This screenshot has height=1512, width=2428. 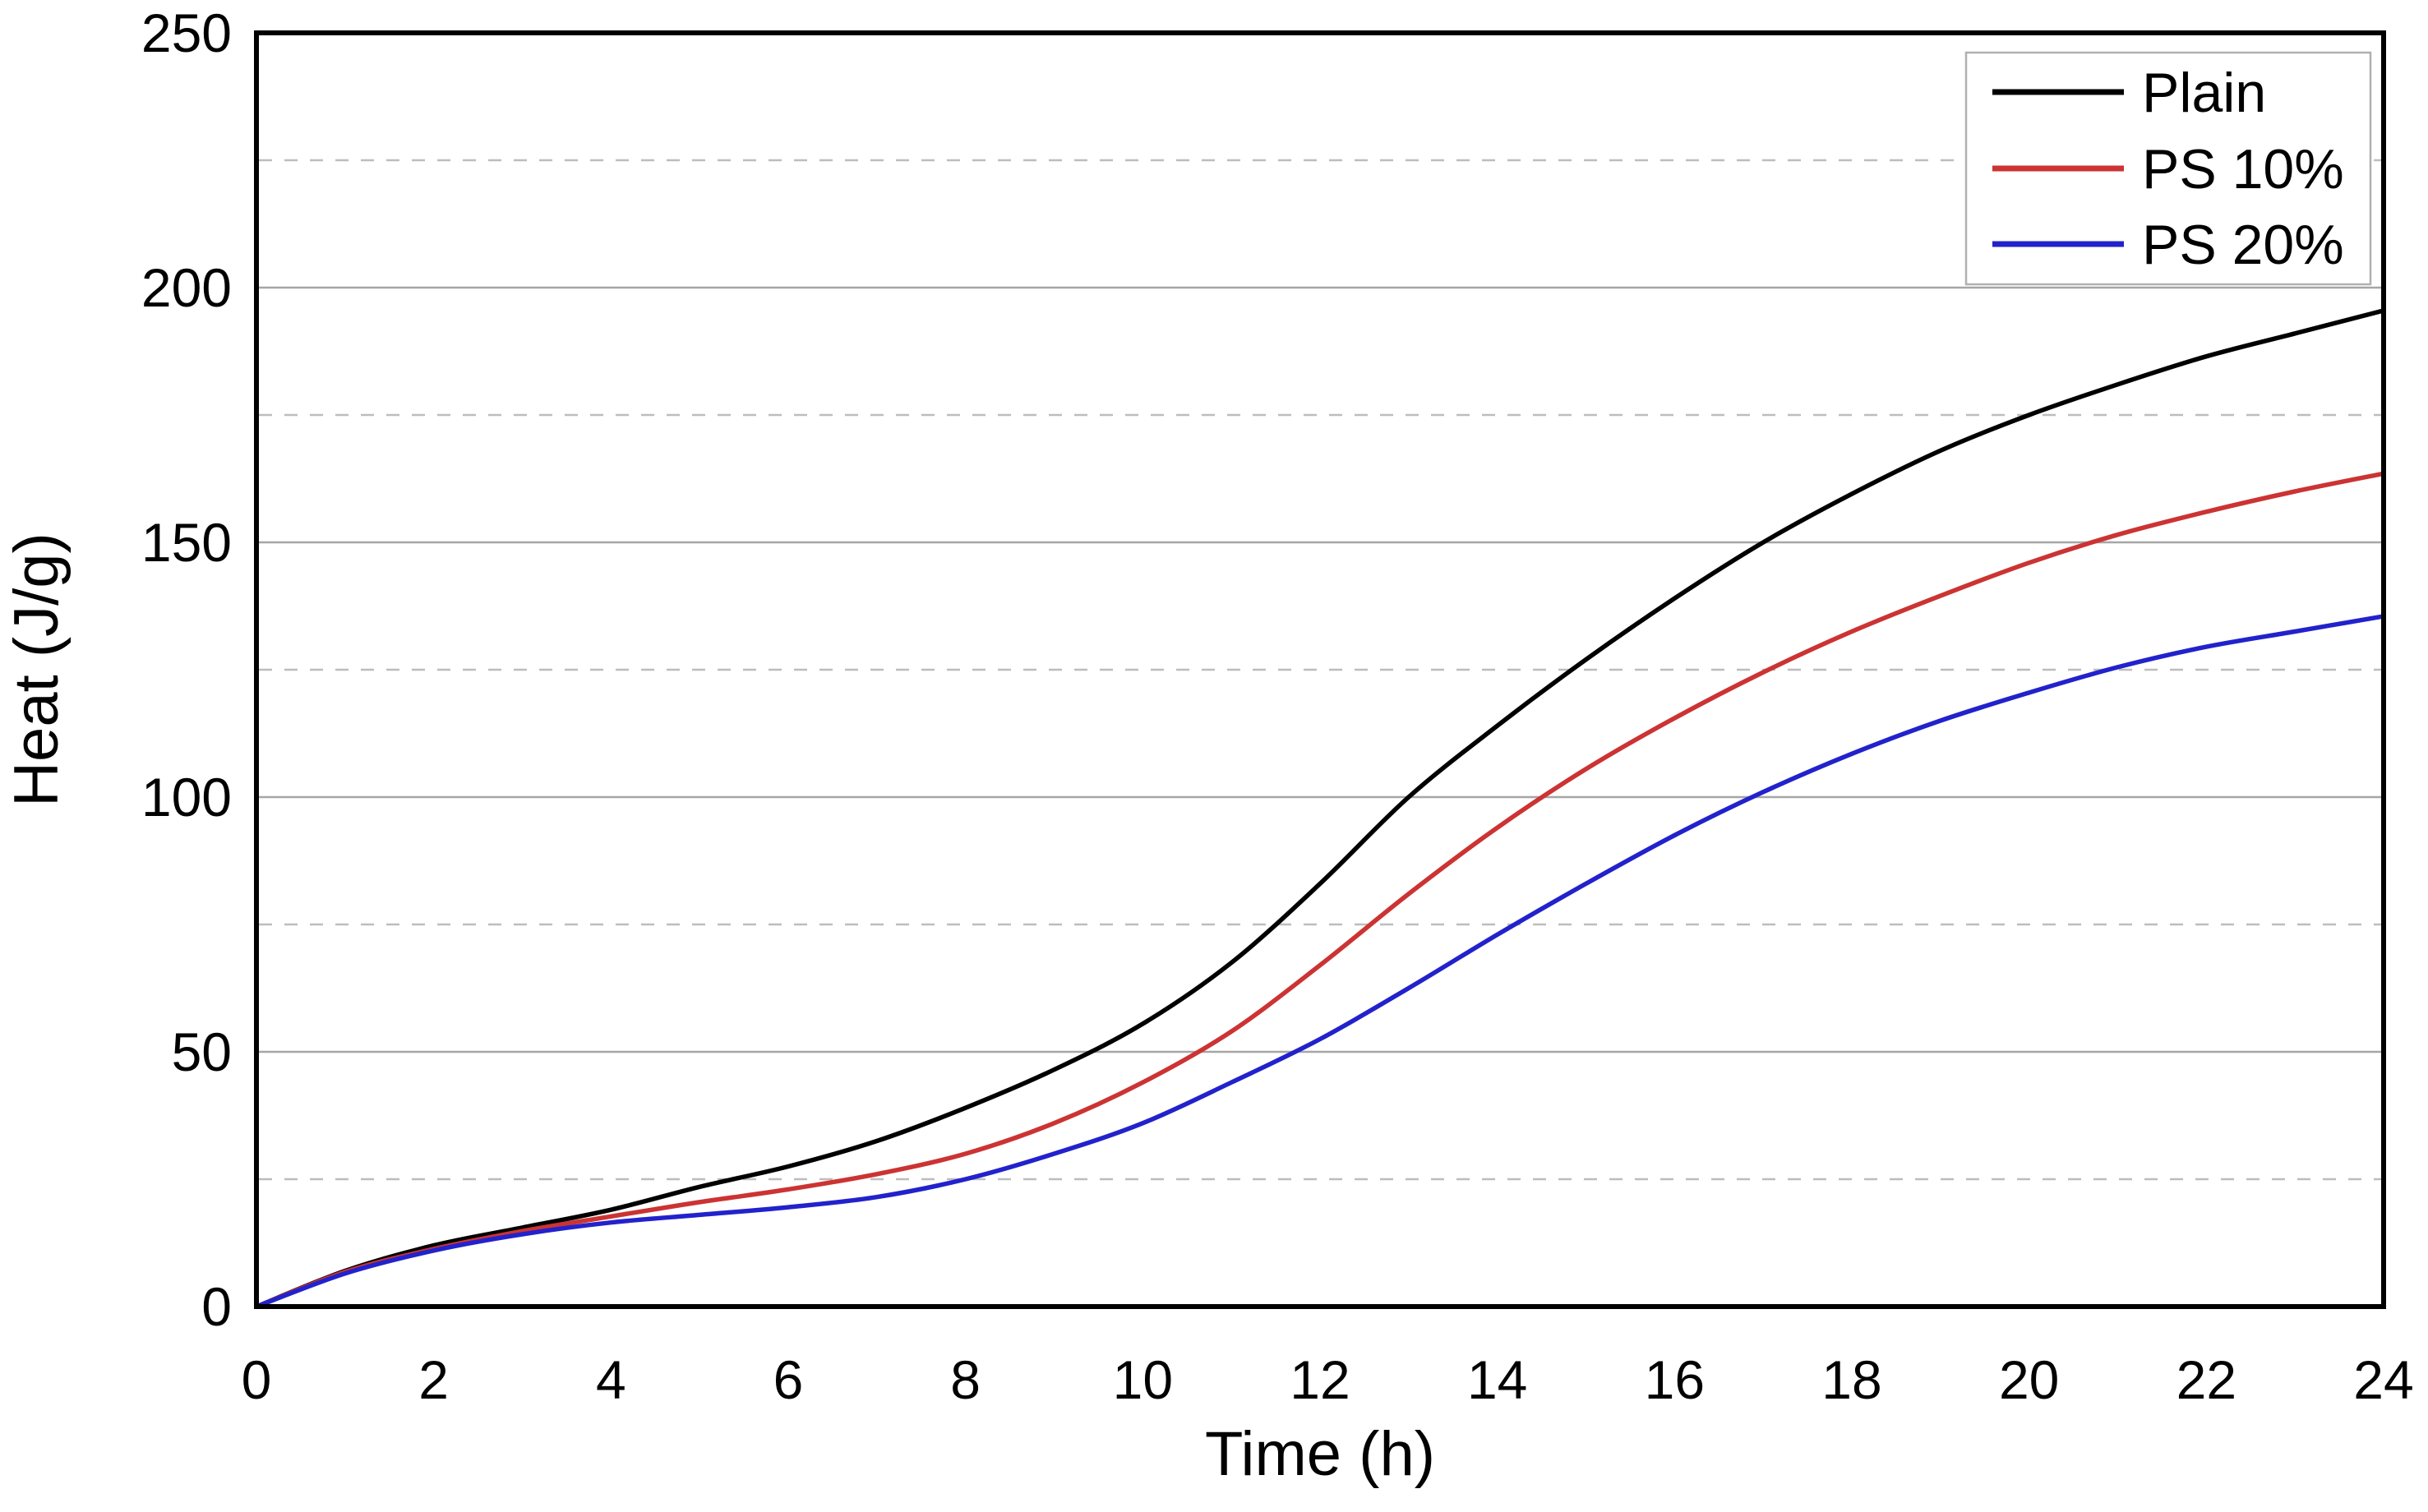 I want to click on x-tick-label-20: 20, so click(x=2029, y=1380).